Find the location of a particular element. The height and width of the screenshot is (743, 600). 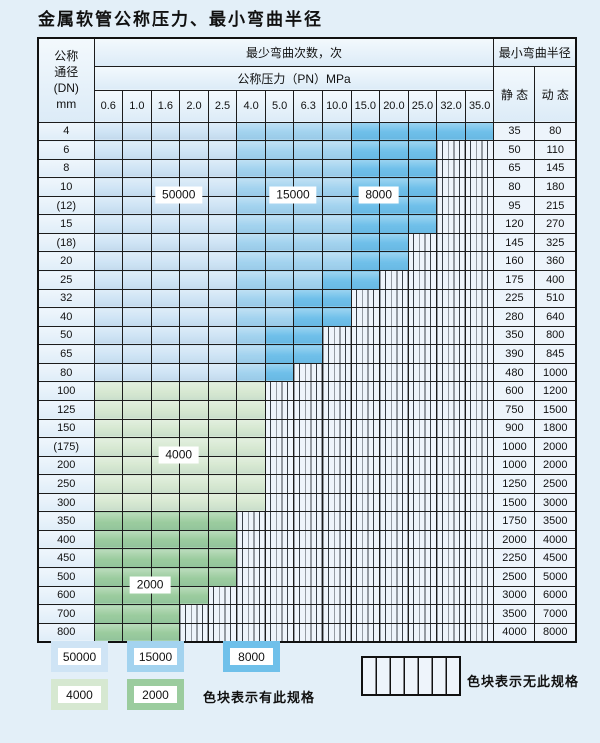

dynamic-radius-cell: 1000 is located at coordinates (555, 372).